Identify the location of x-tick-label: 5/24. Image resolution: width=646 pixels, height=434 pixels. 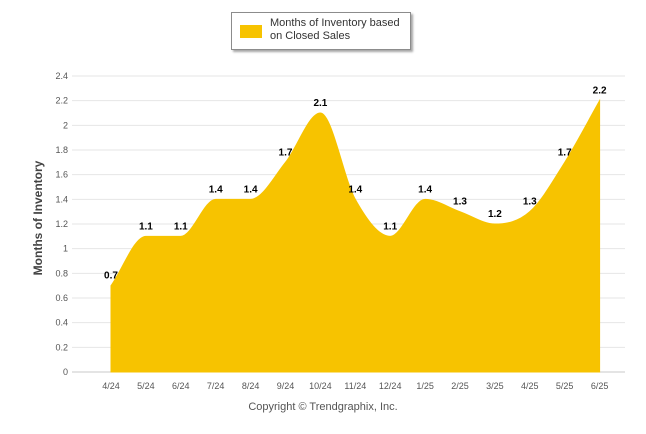
(146, 386).